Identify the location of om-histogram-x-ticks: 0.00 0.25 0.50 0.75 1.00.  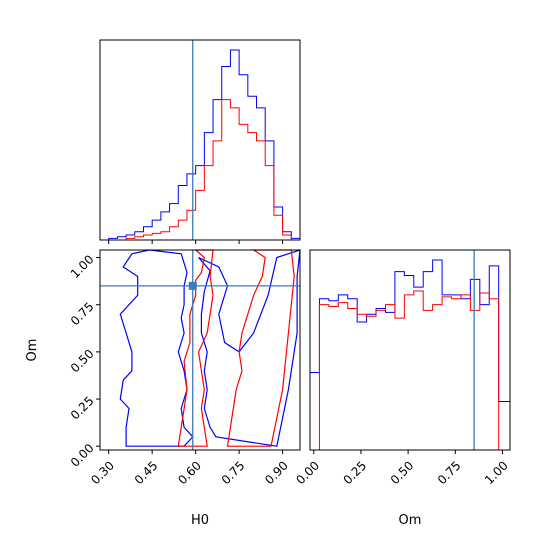
(402, 468).